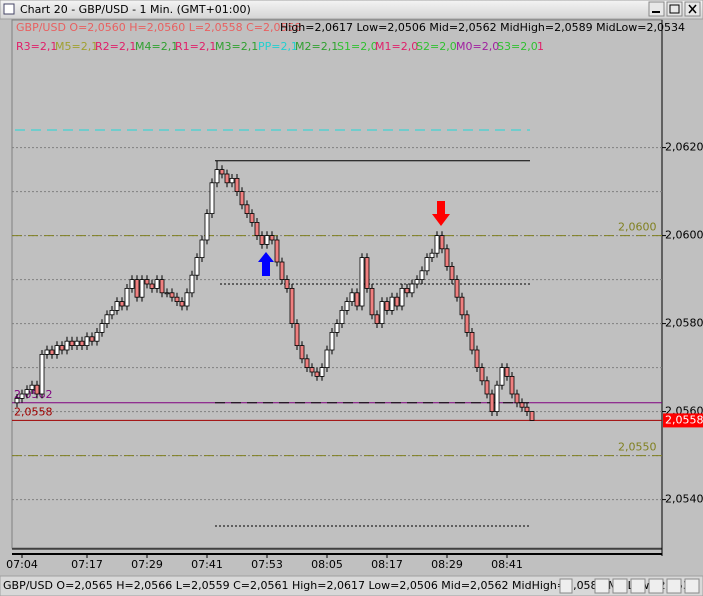 The height and width of the screenshot is (596, 703). Describe the element at coordinates (9, 9) in the screenshot. I see `window-icon` at that location.